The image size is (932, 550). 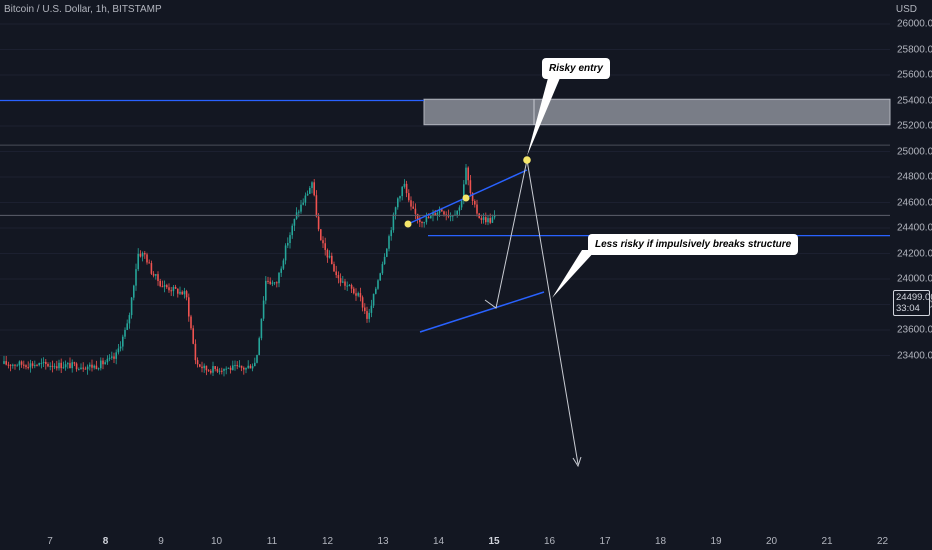 I want to click on x-axis-tick: 21, so click(x=827, y=541).